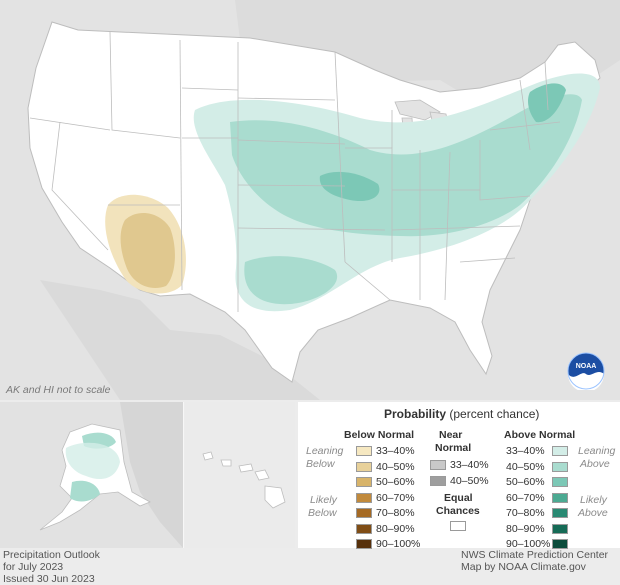 The height and width of the screenshot is (585, 620). Describe the element at coordinates (275, 497) in the screenshot. I see `hawaii-island-big-island` at that location.